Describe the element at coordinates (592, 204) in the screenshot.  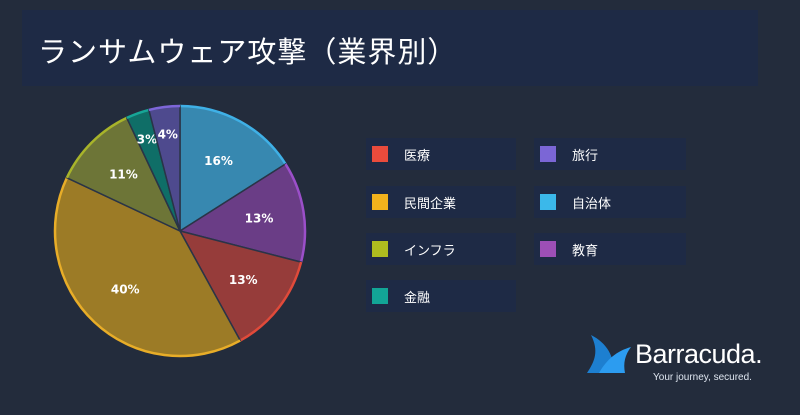
I see `legend-label: 自治体` at that location.